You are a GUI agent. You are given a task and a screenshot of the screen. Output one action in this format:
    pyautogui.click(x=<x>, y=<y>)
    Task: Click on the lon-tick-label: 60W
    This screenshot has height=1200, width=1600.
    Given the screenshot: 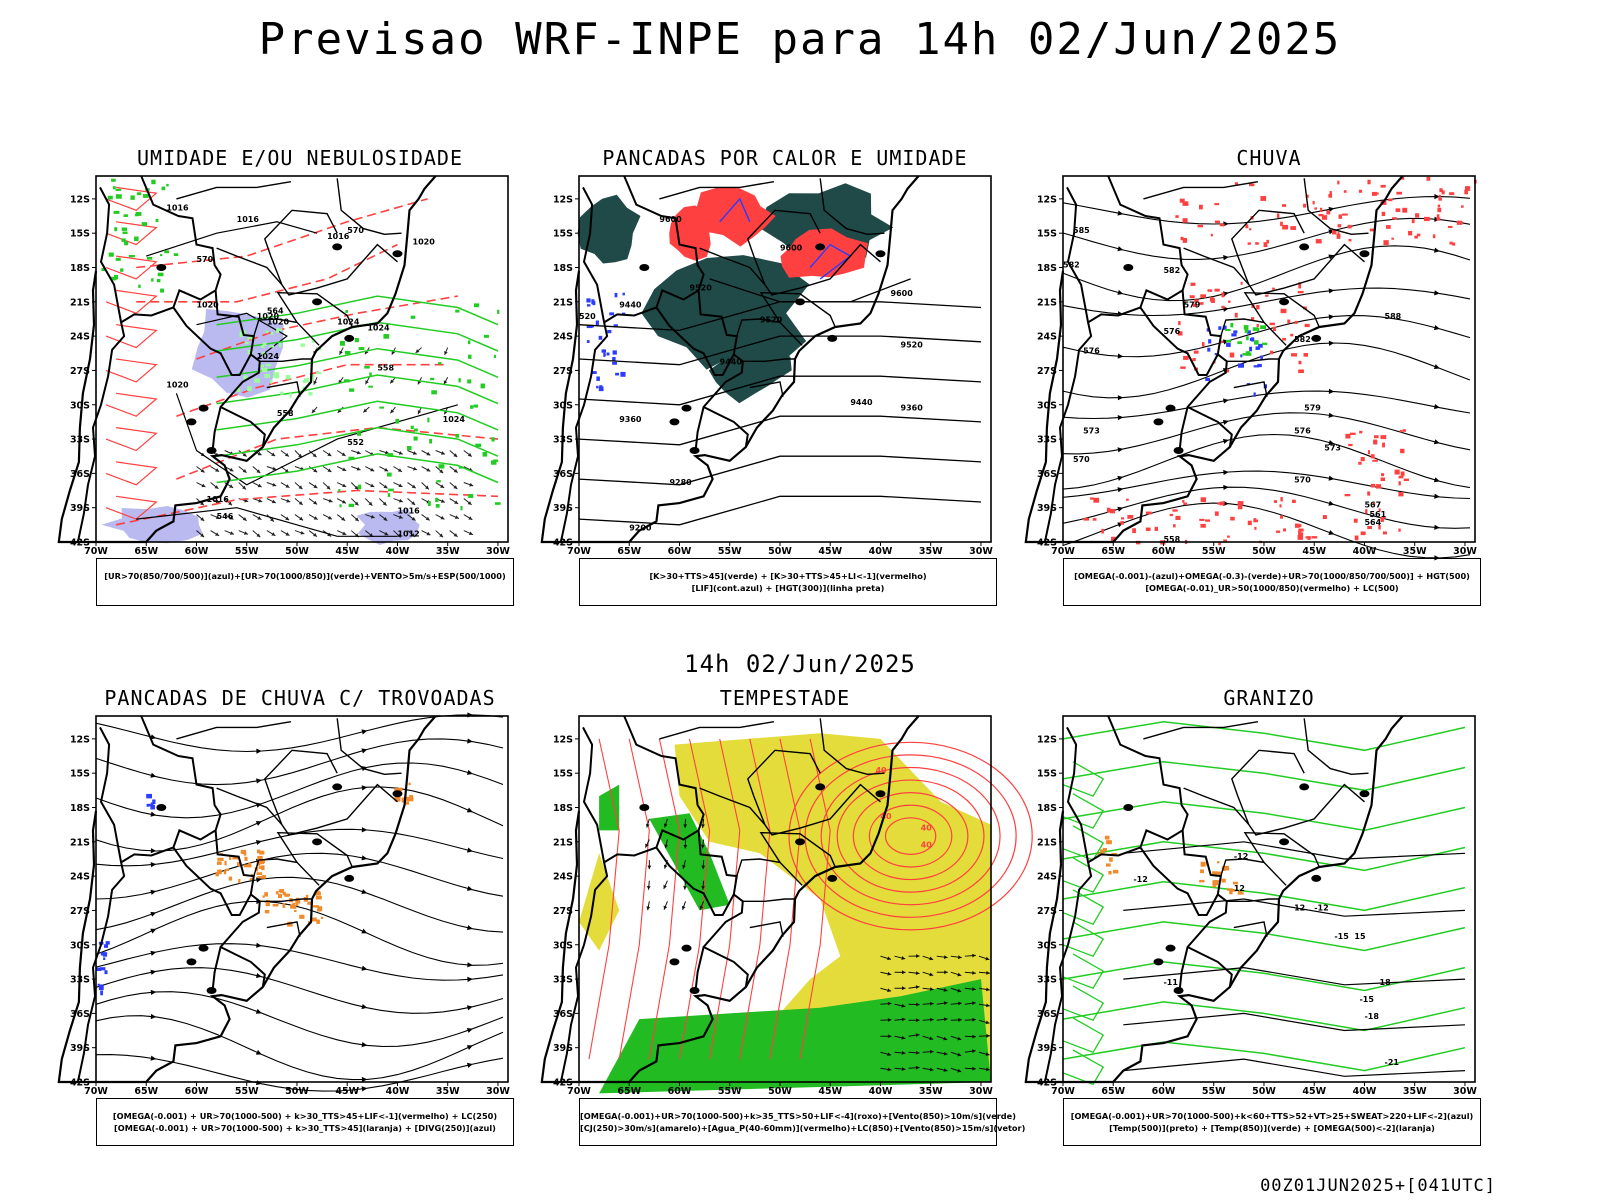 What is the action you would take?
    pyautogui.click(x=1164, y=551)
    